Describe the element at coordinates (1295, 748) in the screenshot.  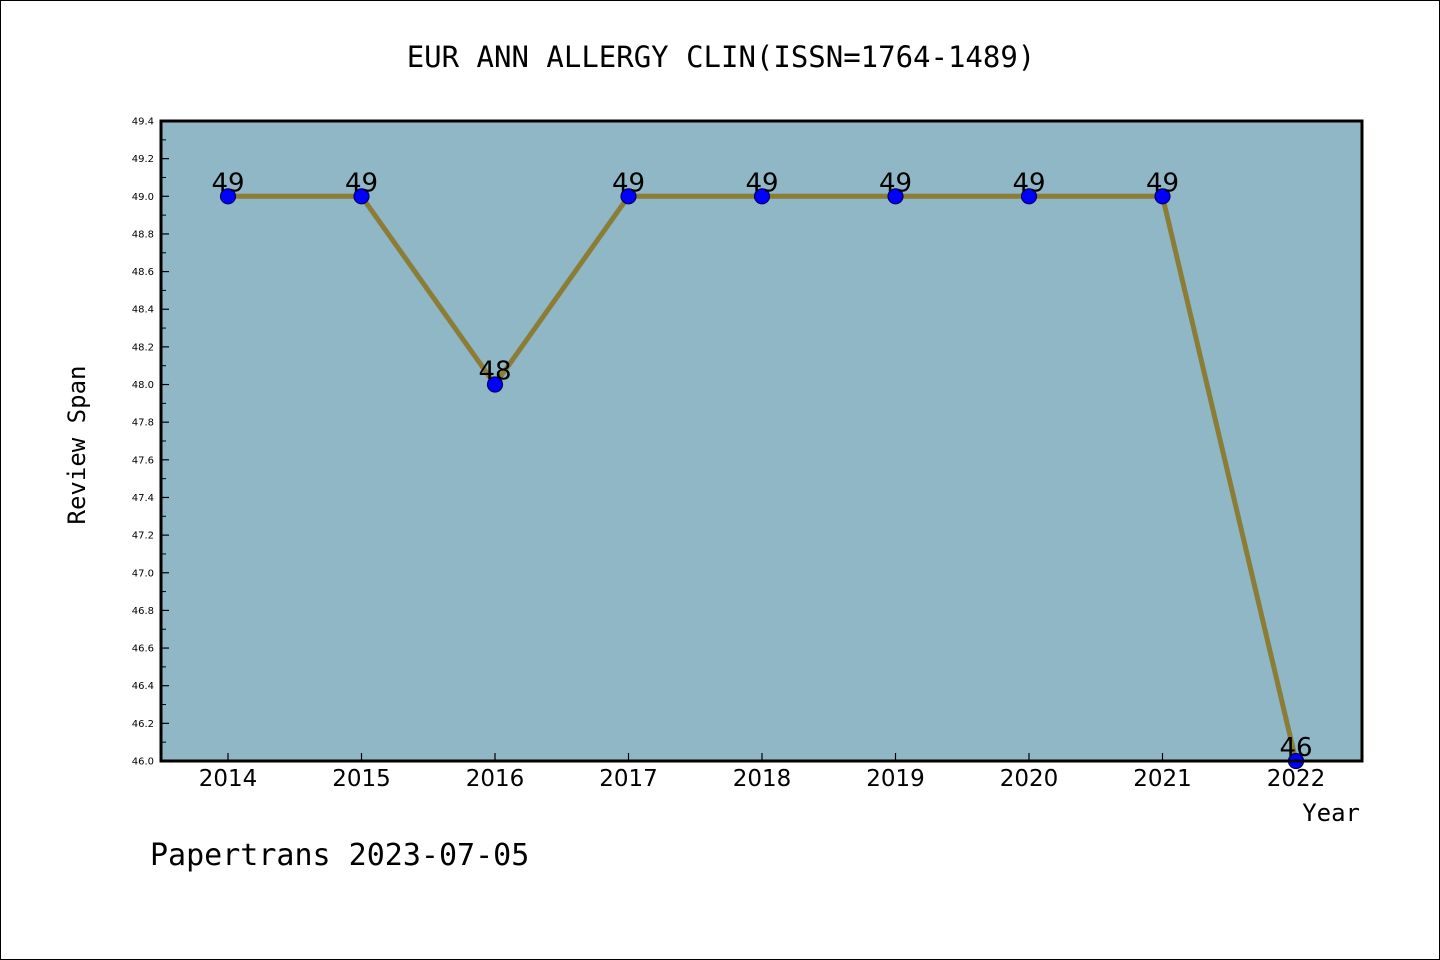
I see `data-label: 46` at that location.